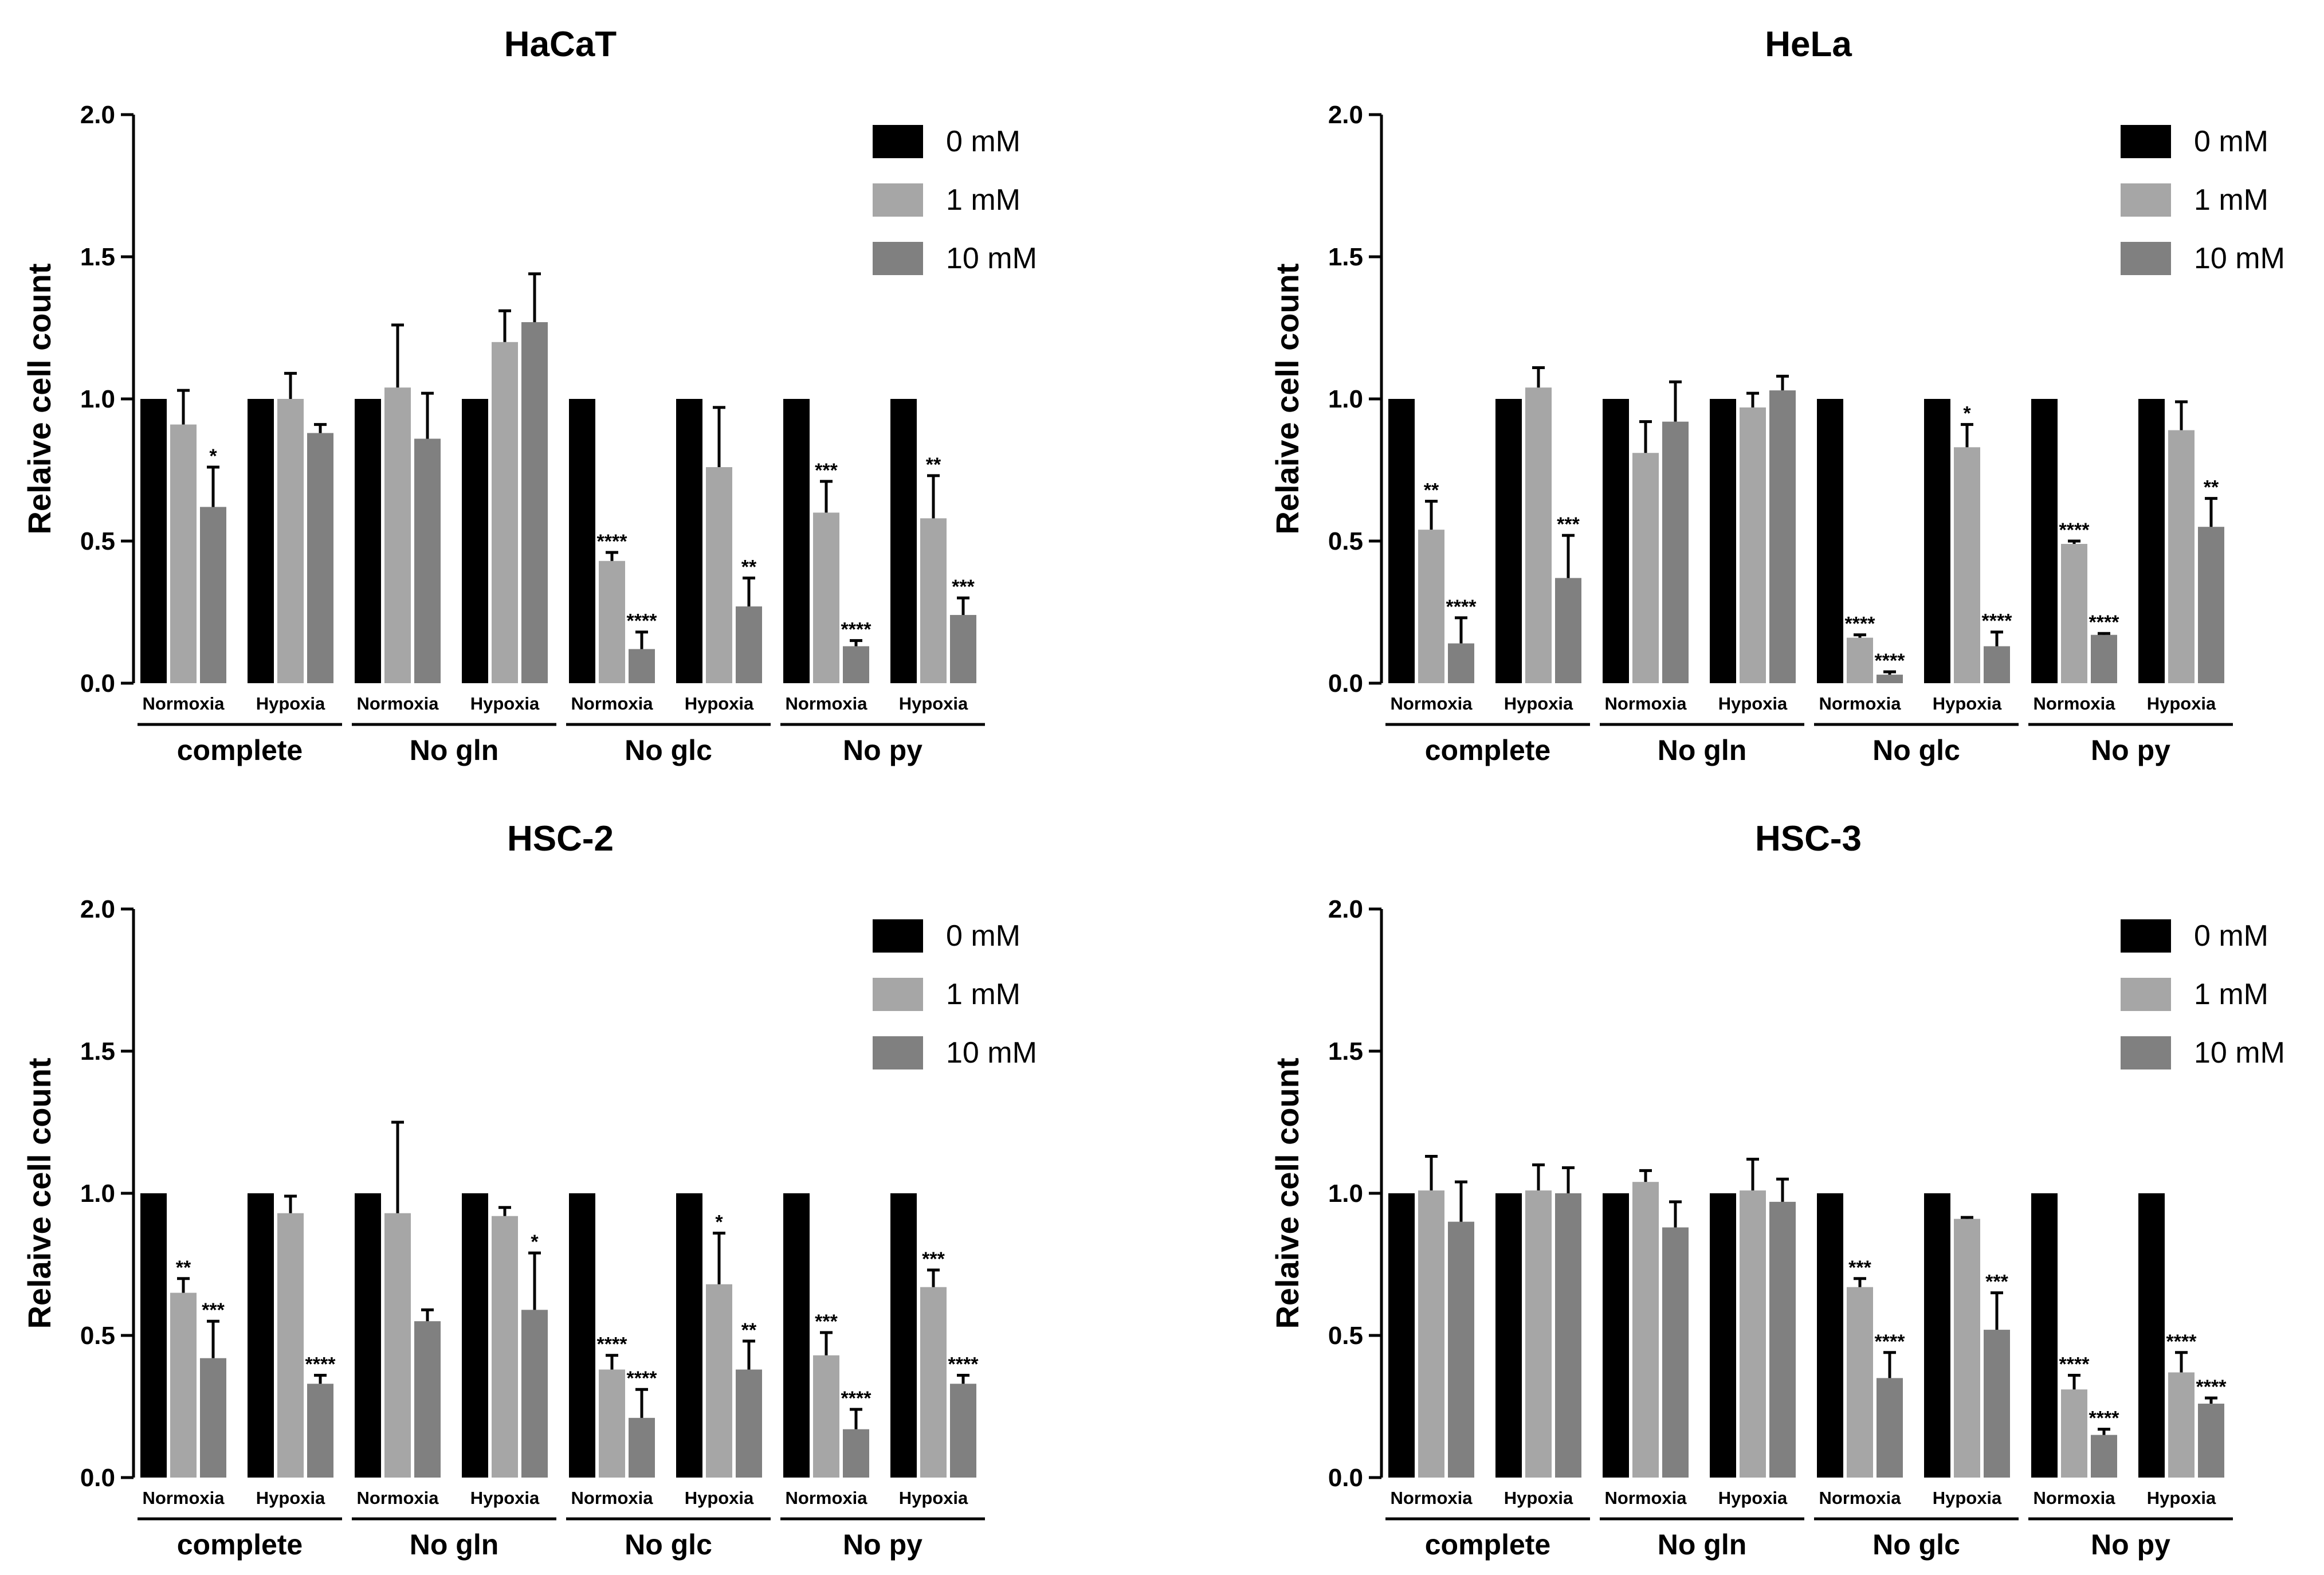 This screenshot has height=1575, width=2324. Describe the element at coordinates (561, 44) in the screenshot. I see `chart-title: HaCaT` at that location.